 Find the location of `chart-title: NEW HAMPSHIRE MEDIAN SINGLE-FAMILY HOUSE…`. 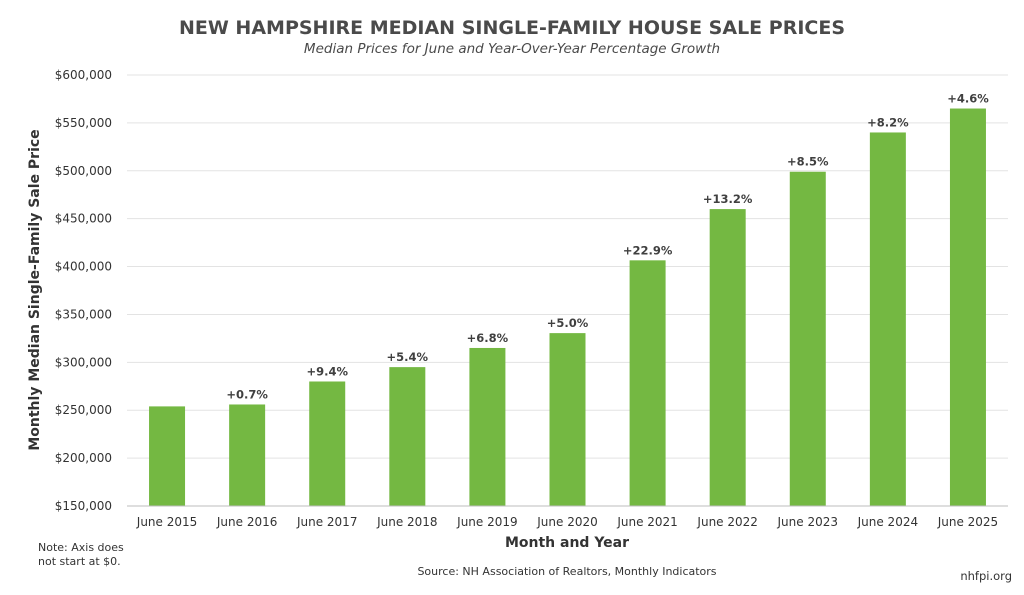

chart-title: NEW HAMPSHIRE MEDIAN SINGLE-FAMILY HOUSE… is located at coordinates (512, 28).